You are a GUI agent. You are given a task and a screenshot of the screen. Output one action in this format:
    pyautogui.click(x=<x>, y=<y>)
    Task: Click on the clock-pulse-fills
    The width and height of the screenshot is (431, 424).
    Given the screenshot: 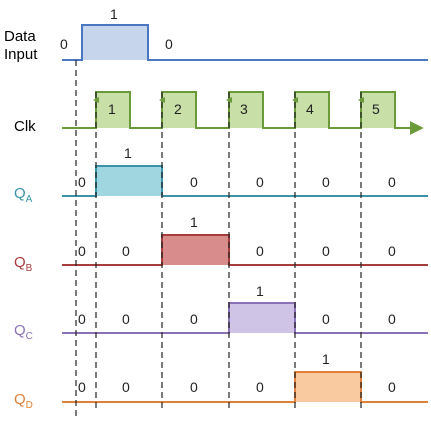 What is the action you would take?
    pyautogui.click(x=245, y=110)
    